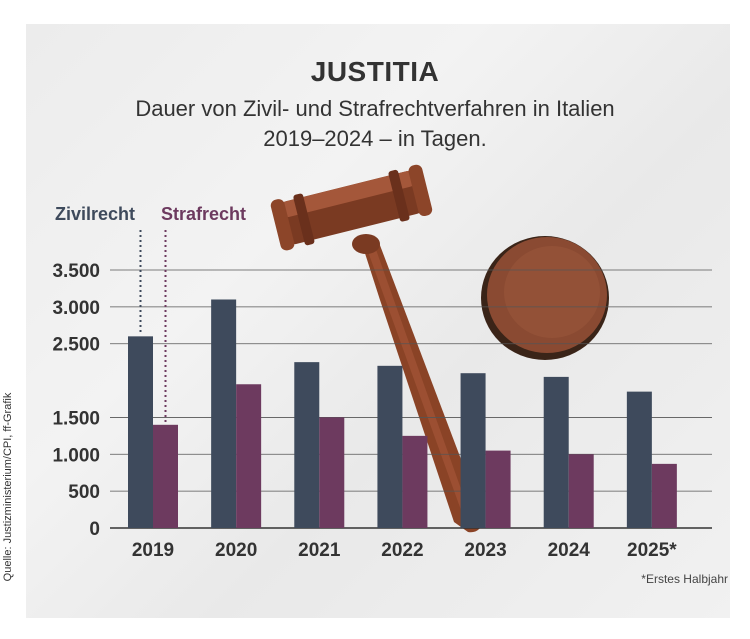 This screenshot has height=639, width=750. What do you see at coordinates (76, 418) in the screenshot?
I see `y-tick-label: 1.500` at bounding box center [76, 418].